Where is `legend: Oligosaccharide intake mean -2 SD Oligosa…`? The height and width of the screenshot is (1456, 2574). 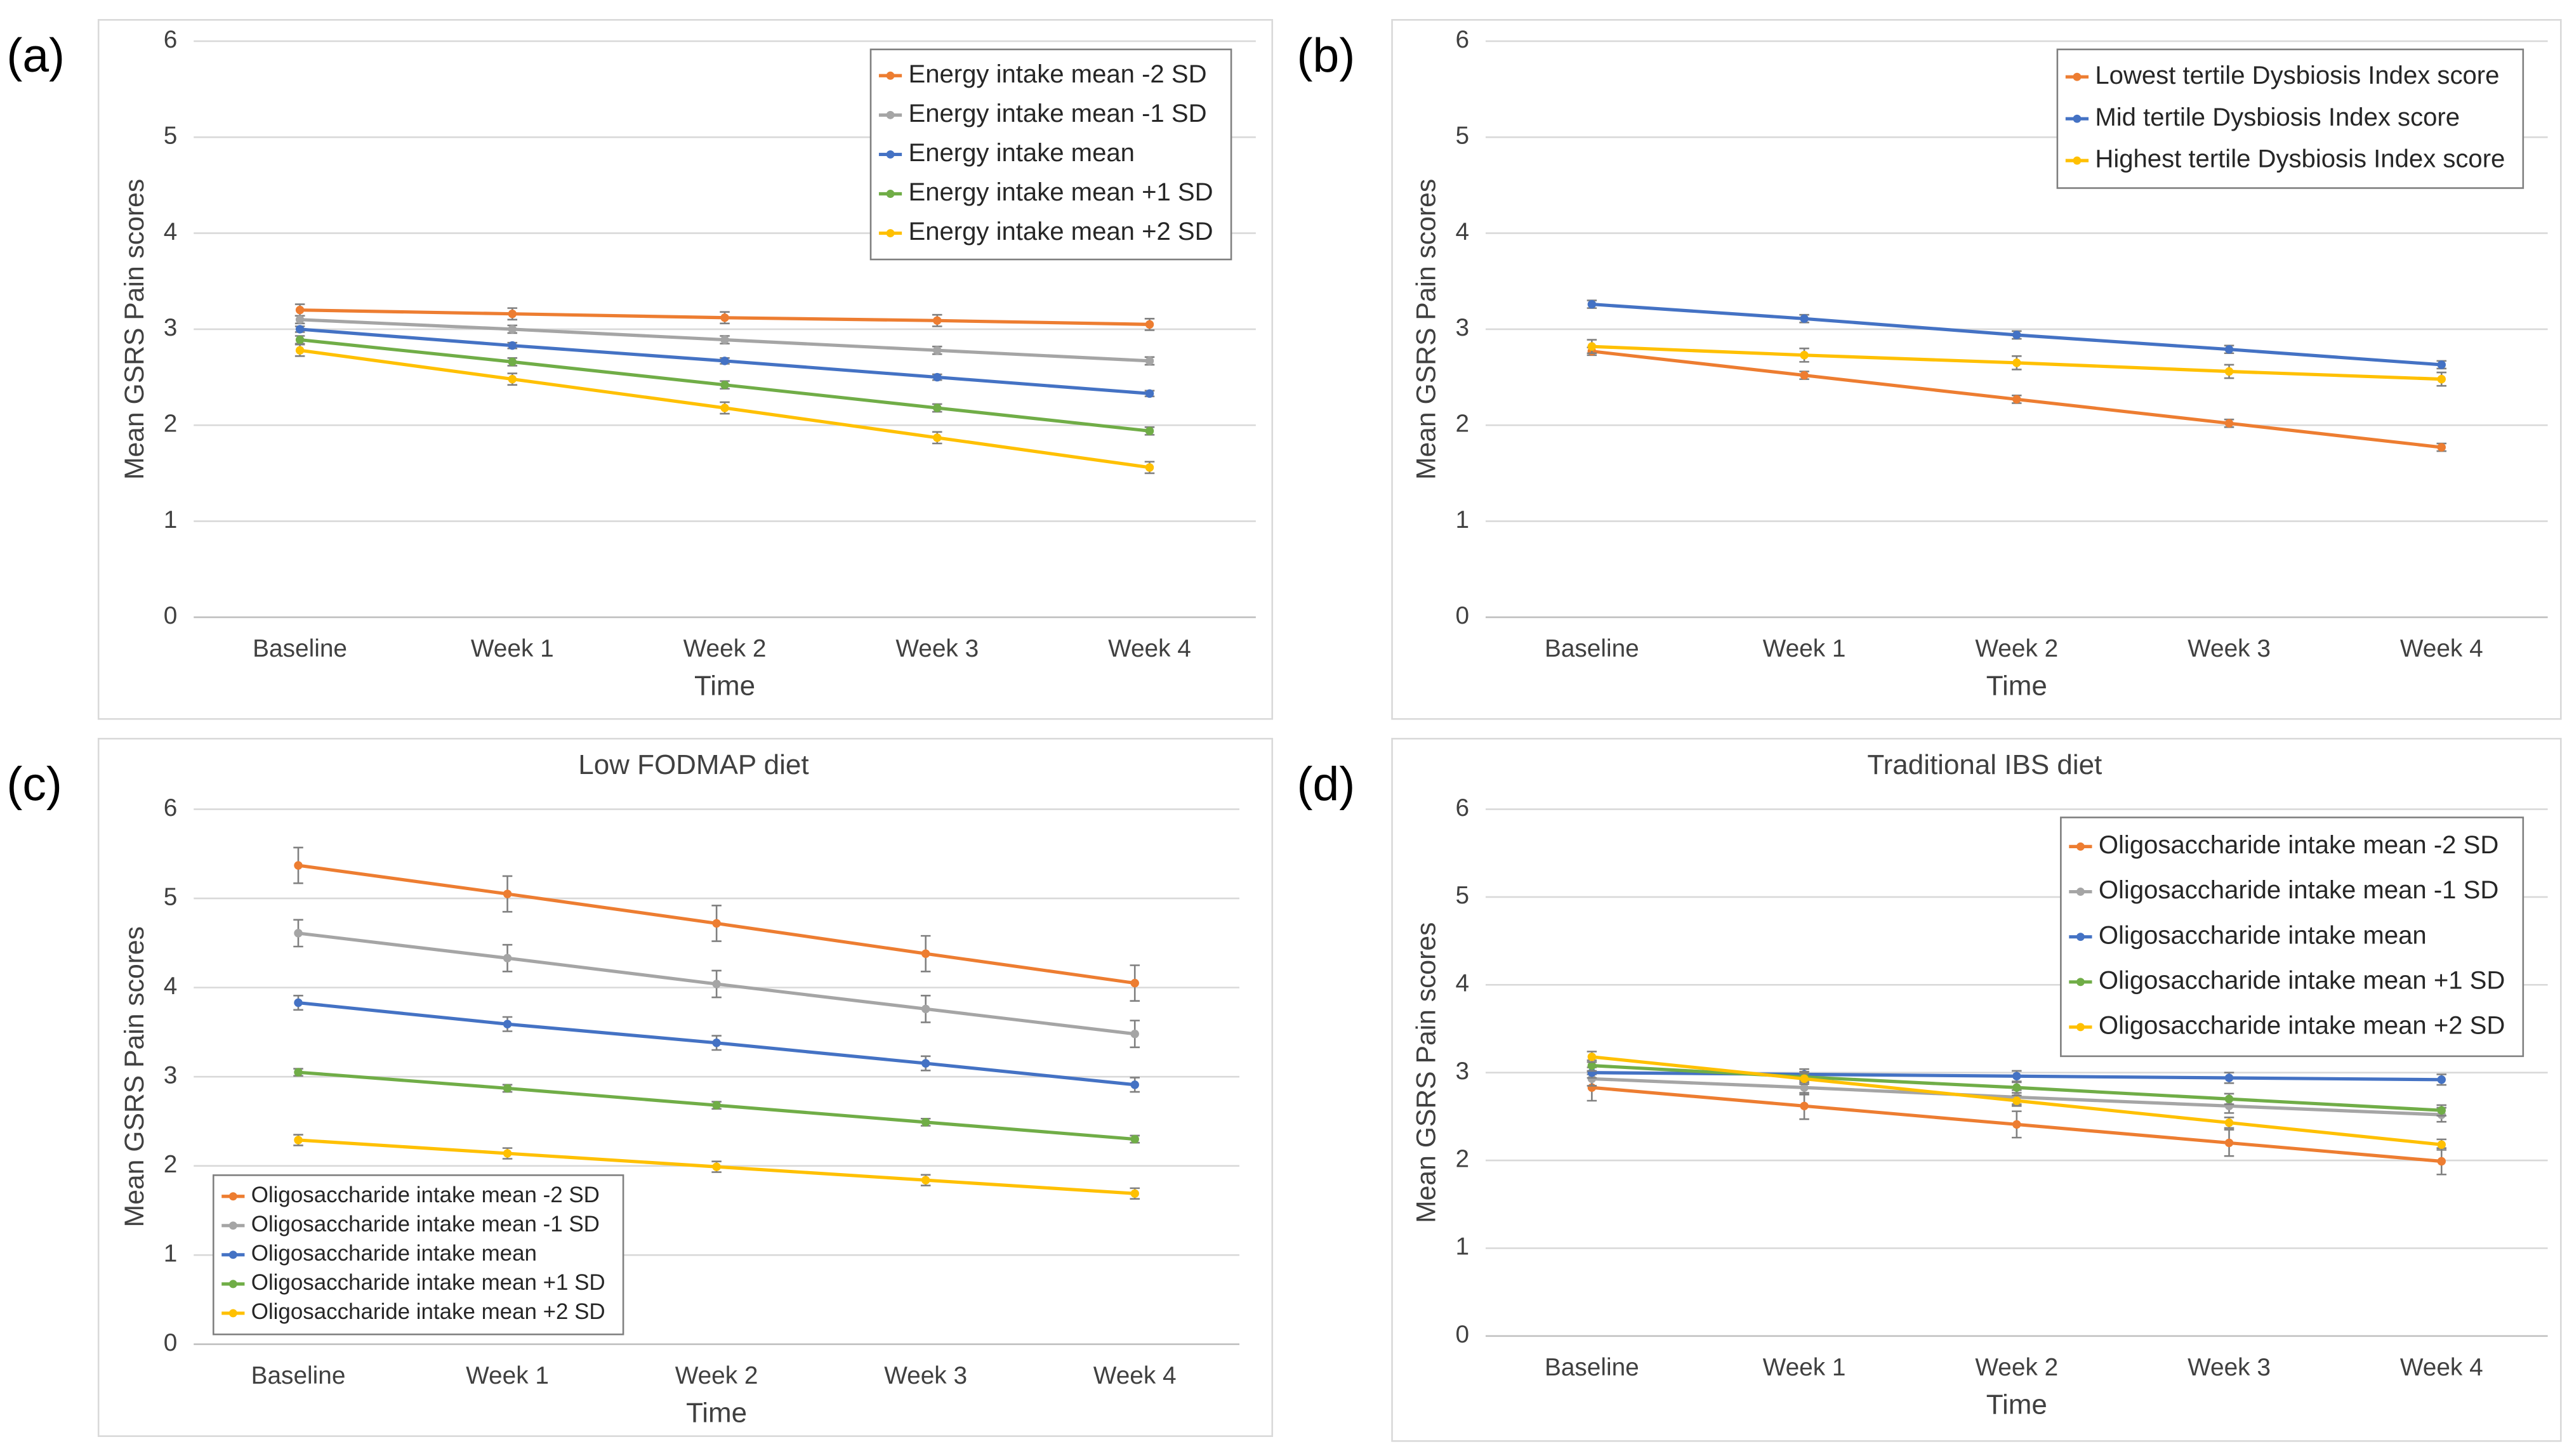 legend: Oligosaccharide intake mean -2 SD Oligosa… is located at coordinates (418, 1254).